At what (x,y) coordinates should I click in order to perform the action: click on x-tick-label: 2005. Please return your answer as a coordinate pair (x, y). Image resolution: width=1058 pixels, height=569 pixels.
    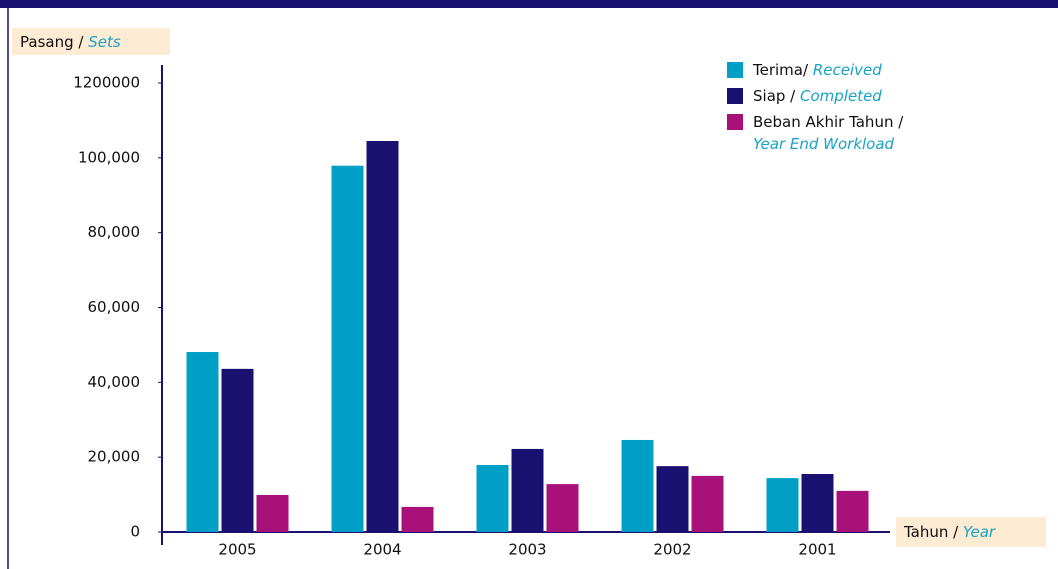
    Looking at the image, I should click on (237, 550).